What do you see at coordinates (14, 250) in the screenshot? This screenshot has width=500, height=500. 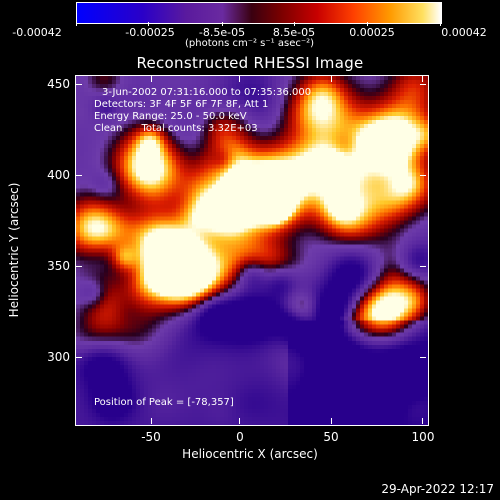 I see `y-axis-label: Heliocentric Y (arcsec)` at bounding box center [14, 250].